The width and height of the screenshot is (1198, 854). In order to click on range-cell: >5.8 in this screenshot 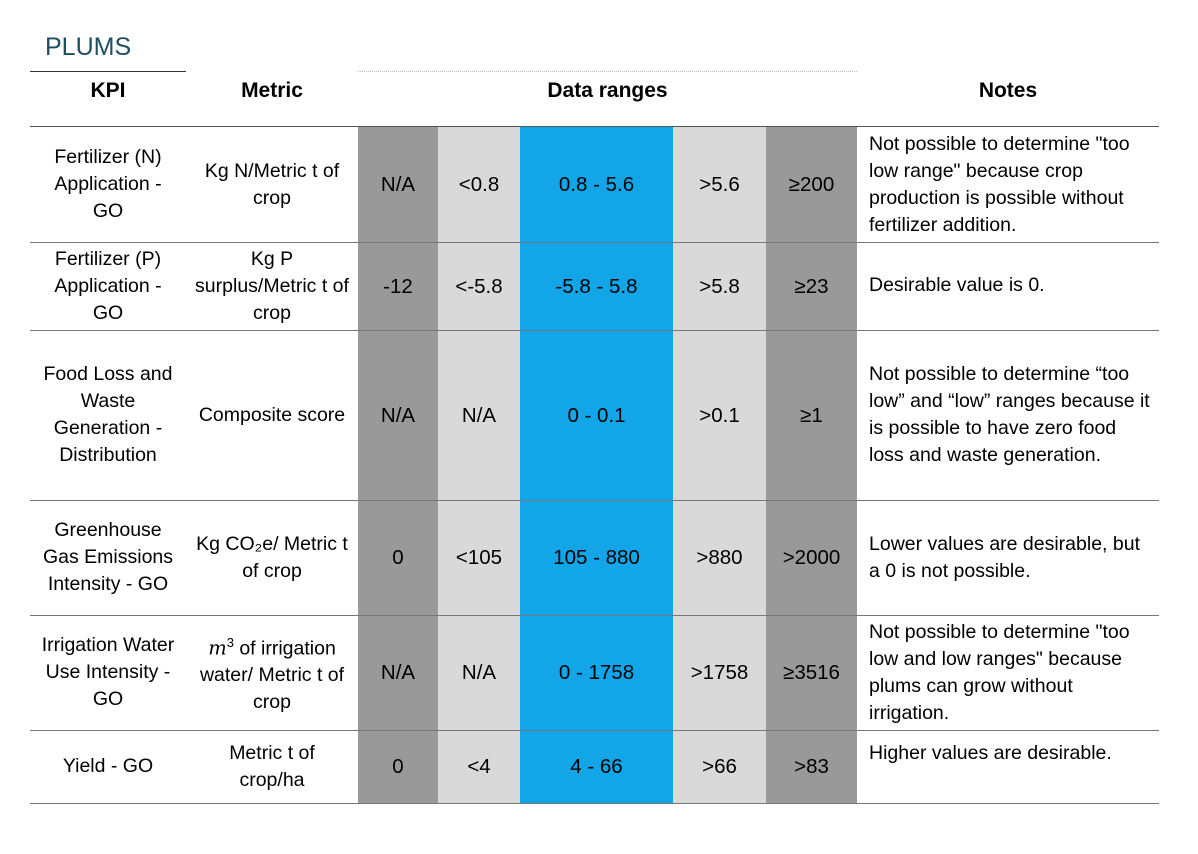, I will do `click(719, 286)`.